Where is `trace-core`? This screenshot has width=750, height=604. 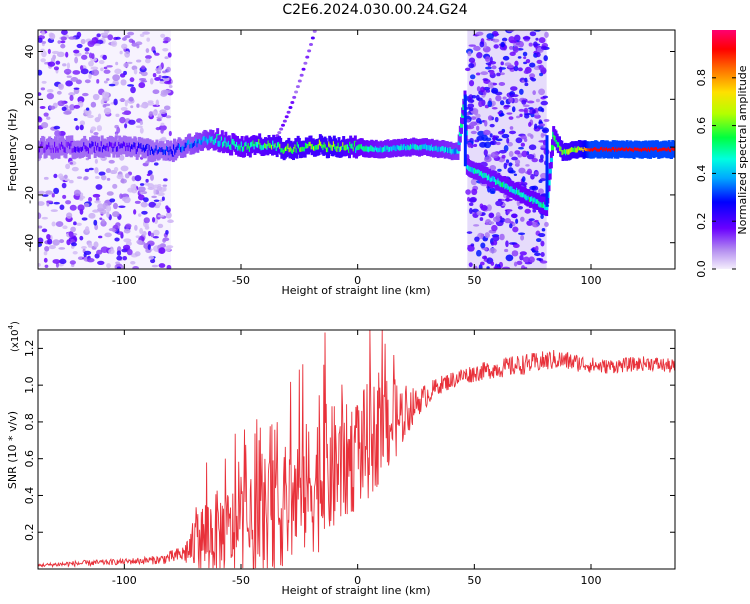
trace-core is located at coordinates (462, 125).